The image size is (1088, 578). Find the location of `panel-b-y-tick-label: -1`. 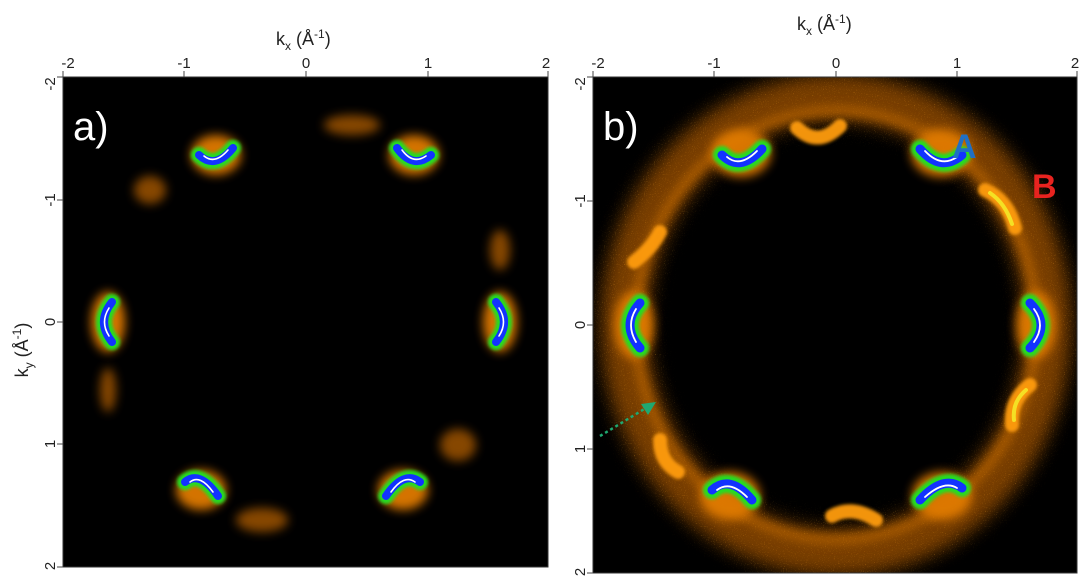

panel-b-y-tick-label: -1 is located at coordinates (580, 200).